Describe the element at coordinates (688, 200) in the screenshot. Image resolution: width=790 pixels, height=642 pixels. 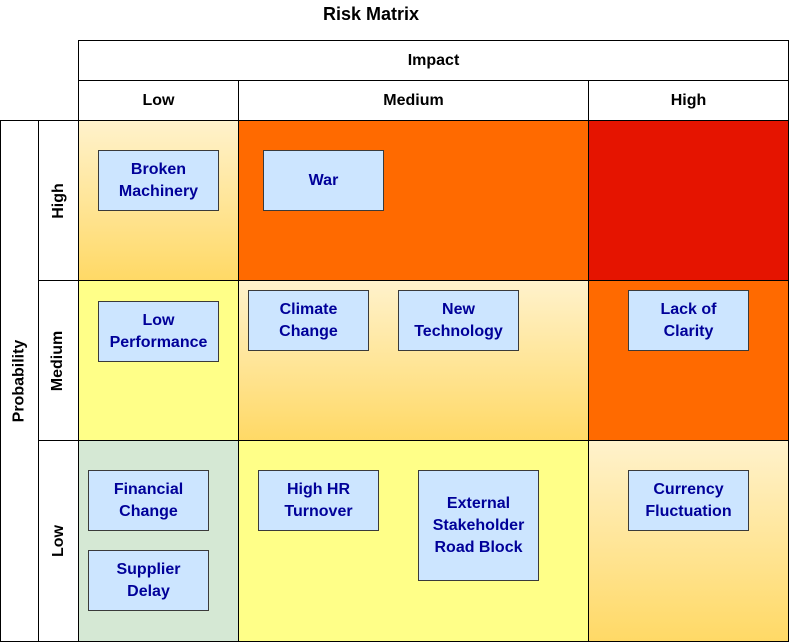
I see `cell-high-high` at that location.